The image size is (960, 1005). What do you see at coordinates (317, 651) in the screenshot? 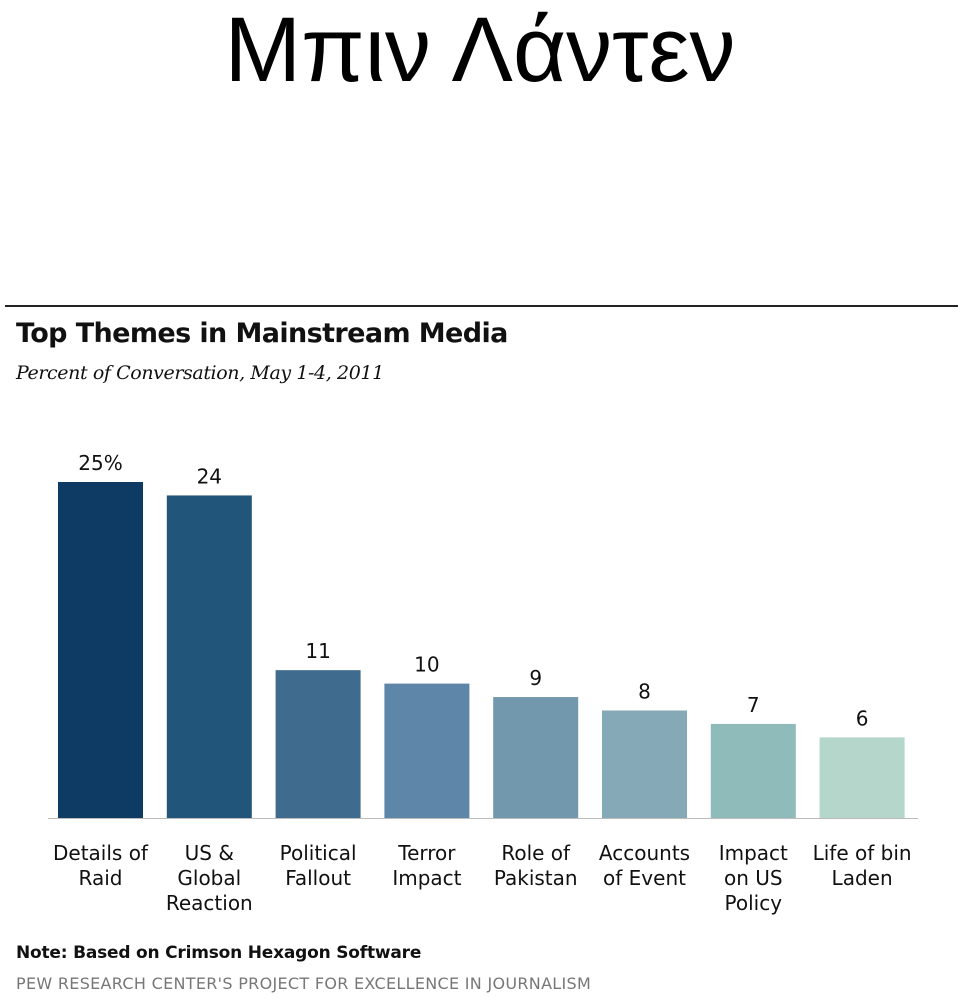
I see `bar-value-label: 11` at bounding box center [317, 651].